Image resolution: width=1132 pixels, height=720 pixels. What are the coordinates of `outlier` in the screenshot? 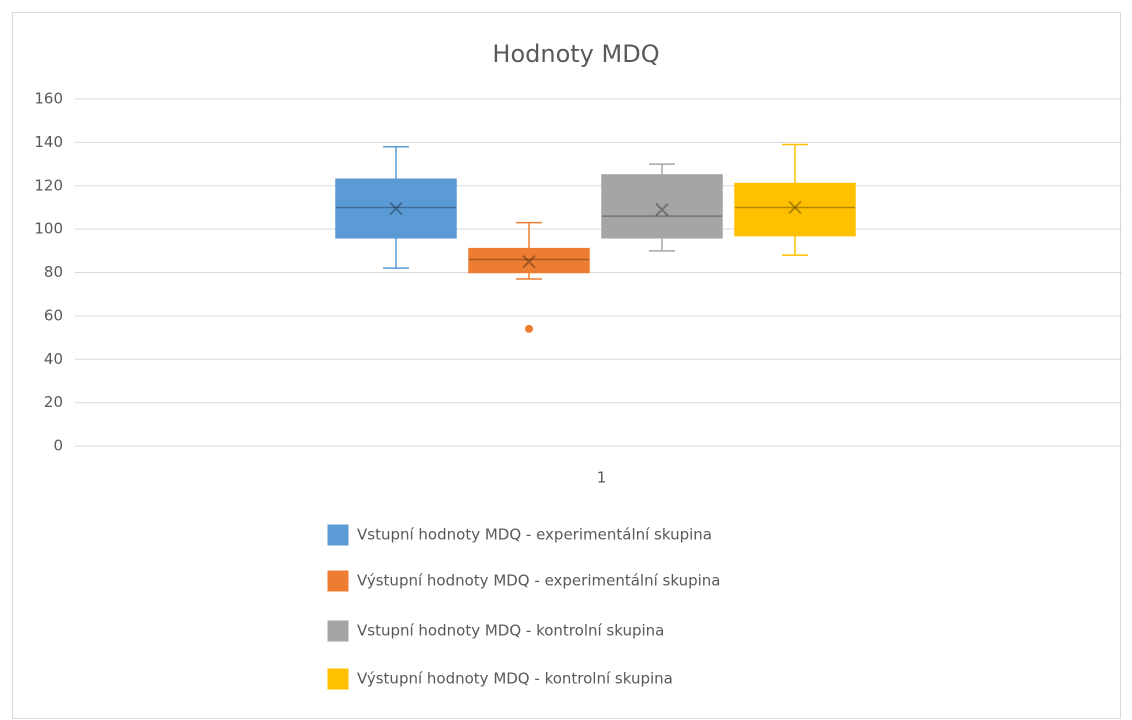 It's located at (529, 328).